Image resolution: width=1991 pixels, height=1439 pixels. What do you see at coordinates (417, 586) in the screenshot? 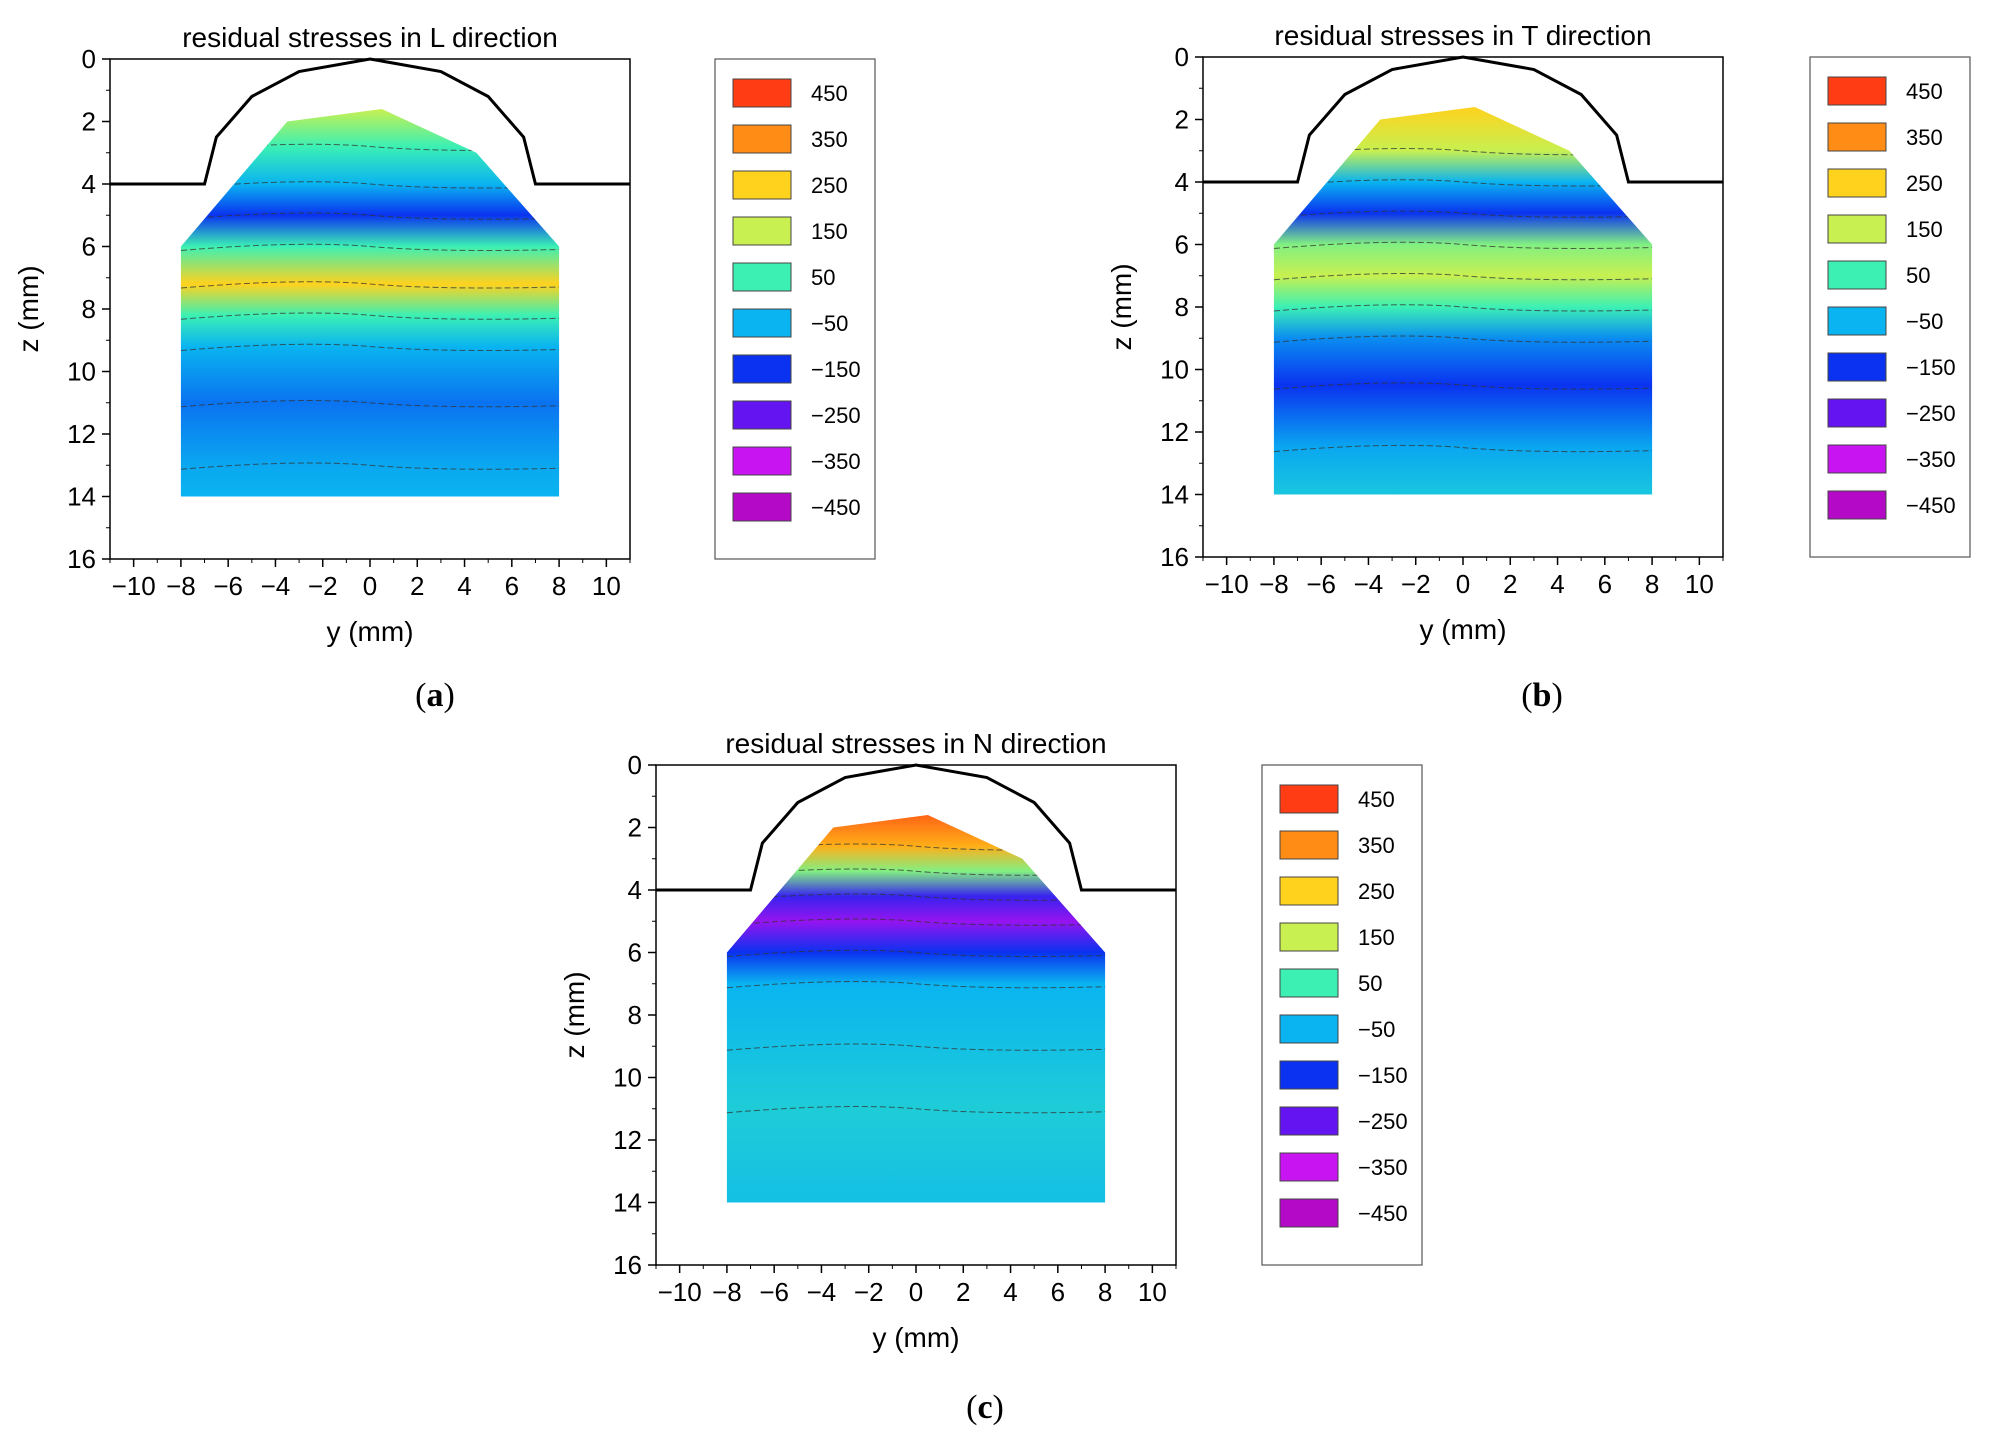
I see `x-tick-label: 2` at bounding box center [417, 586].